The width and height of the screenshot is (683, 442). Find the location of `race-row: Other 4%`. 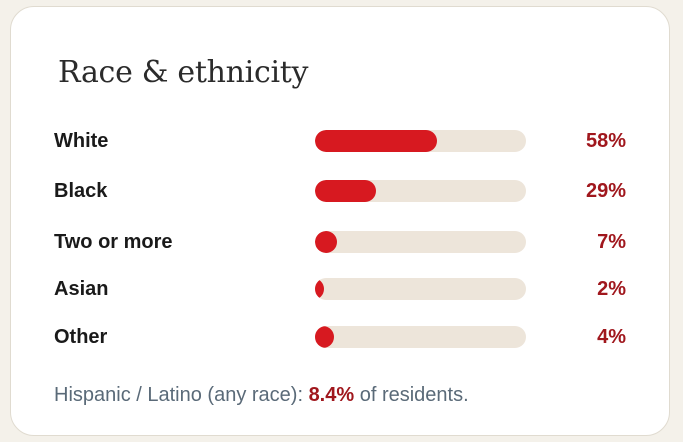

race-row: Other 4% is located at coordinates (340, 337).